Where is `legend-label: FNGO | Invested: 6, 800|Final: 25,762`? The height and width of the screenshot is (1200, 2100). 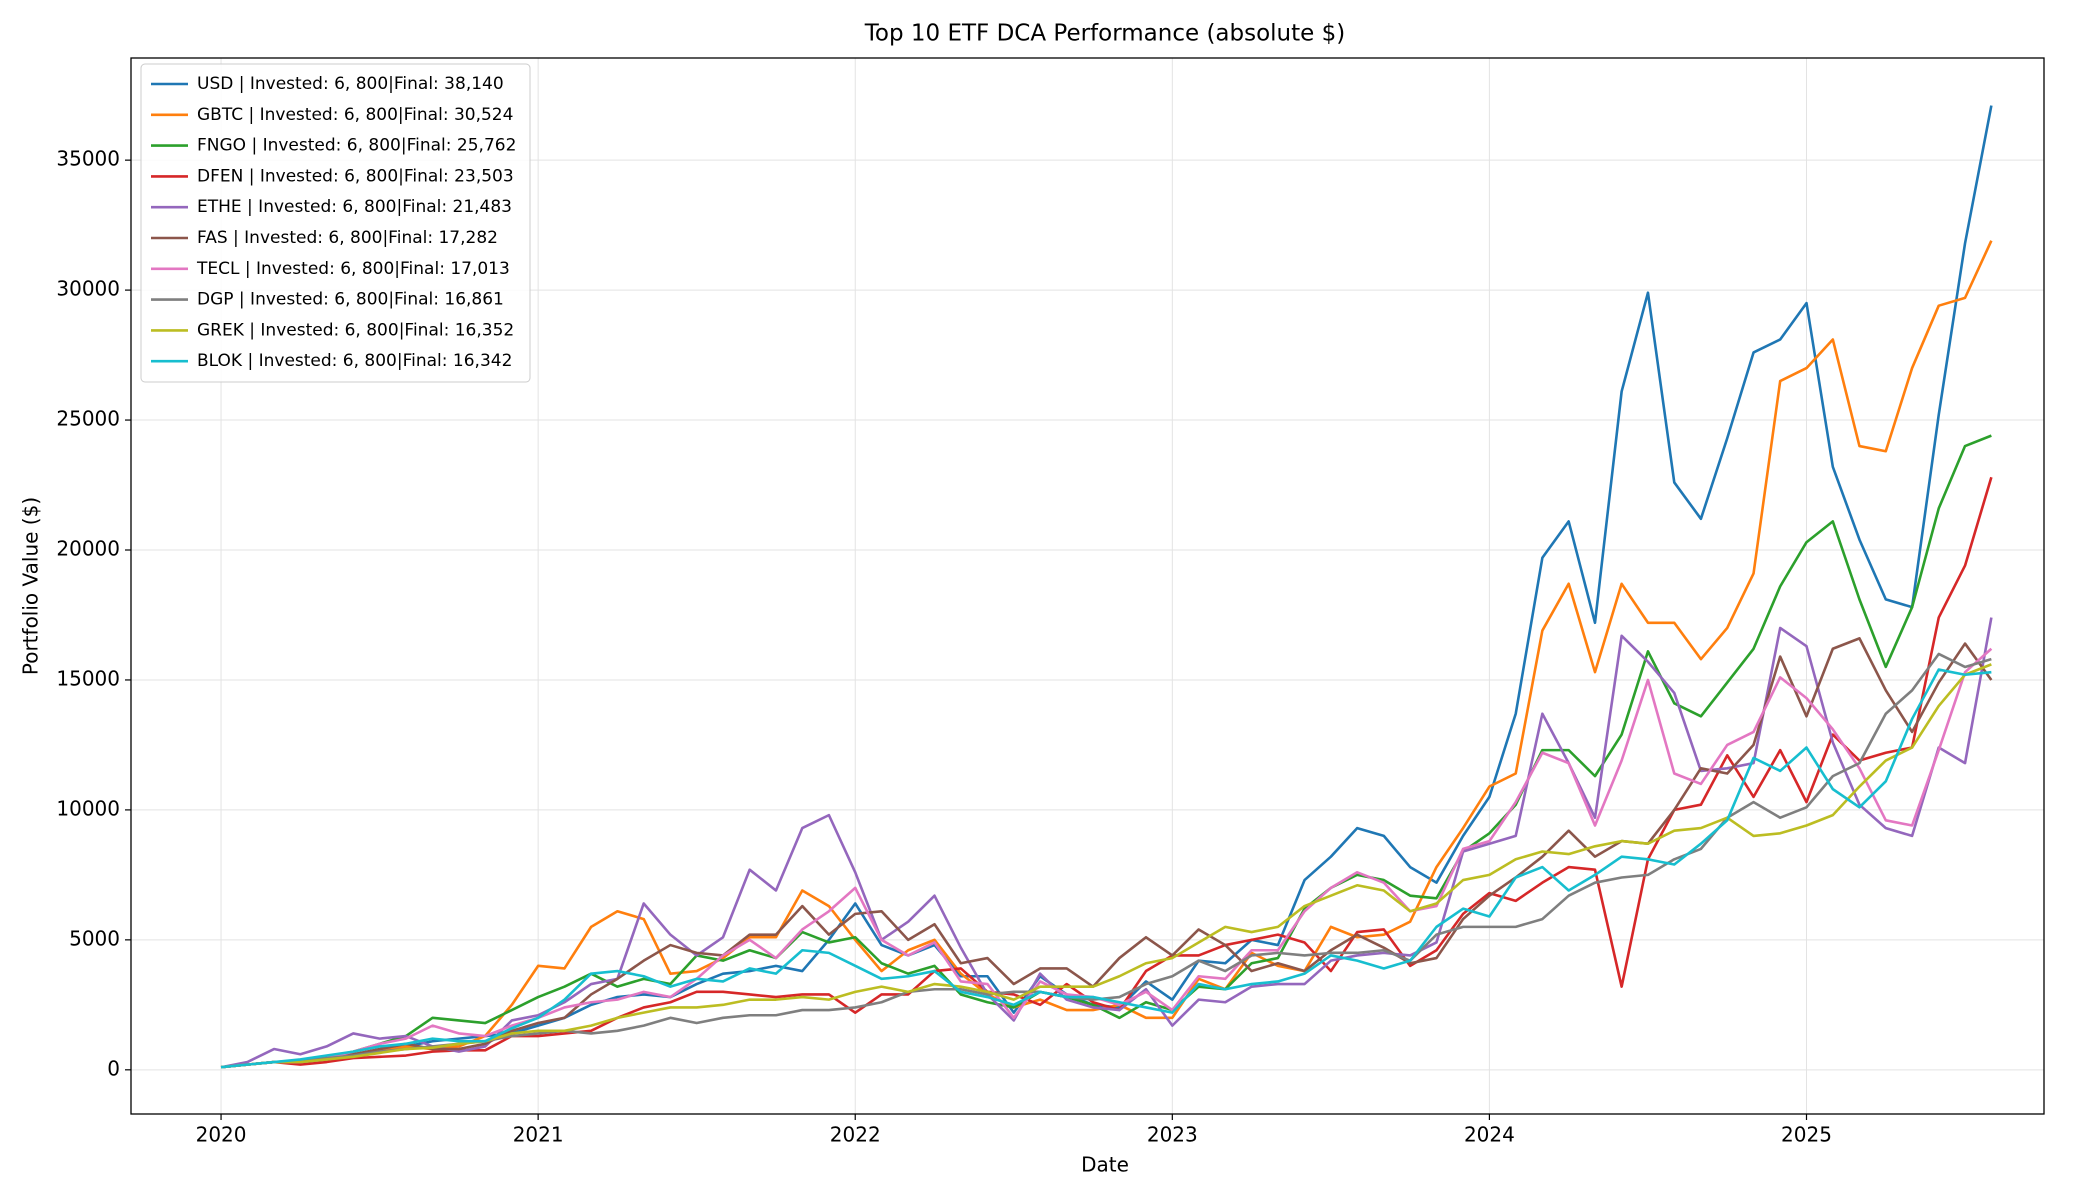
legend-label: FNGO | Invested: 6, 800|Final: 25,762 is located at coordinates (356, 146).